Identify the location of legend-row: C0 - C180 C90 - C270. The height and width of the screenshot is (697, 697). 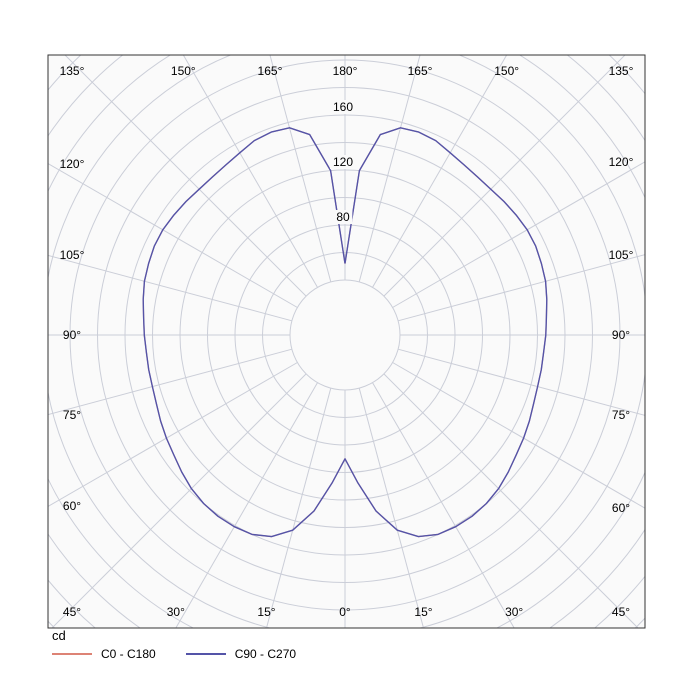
(174, 654).